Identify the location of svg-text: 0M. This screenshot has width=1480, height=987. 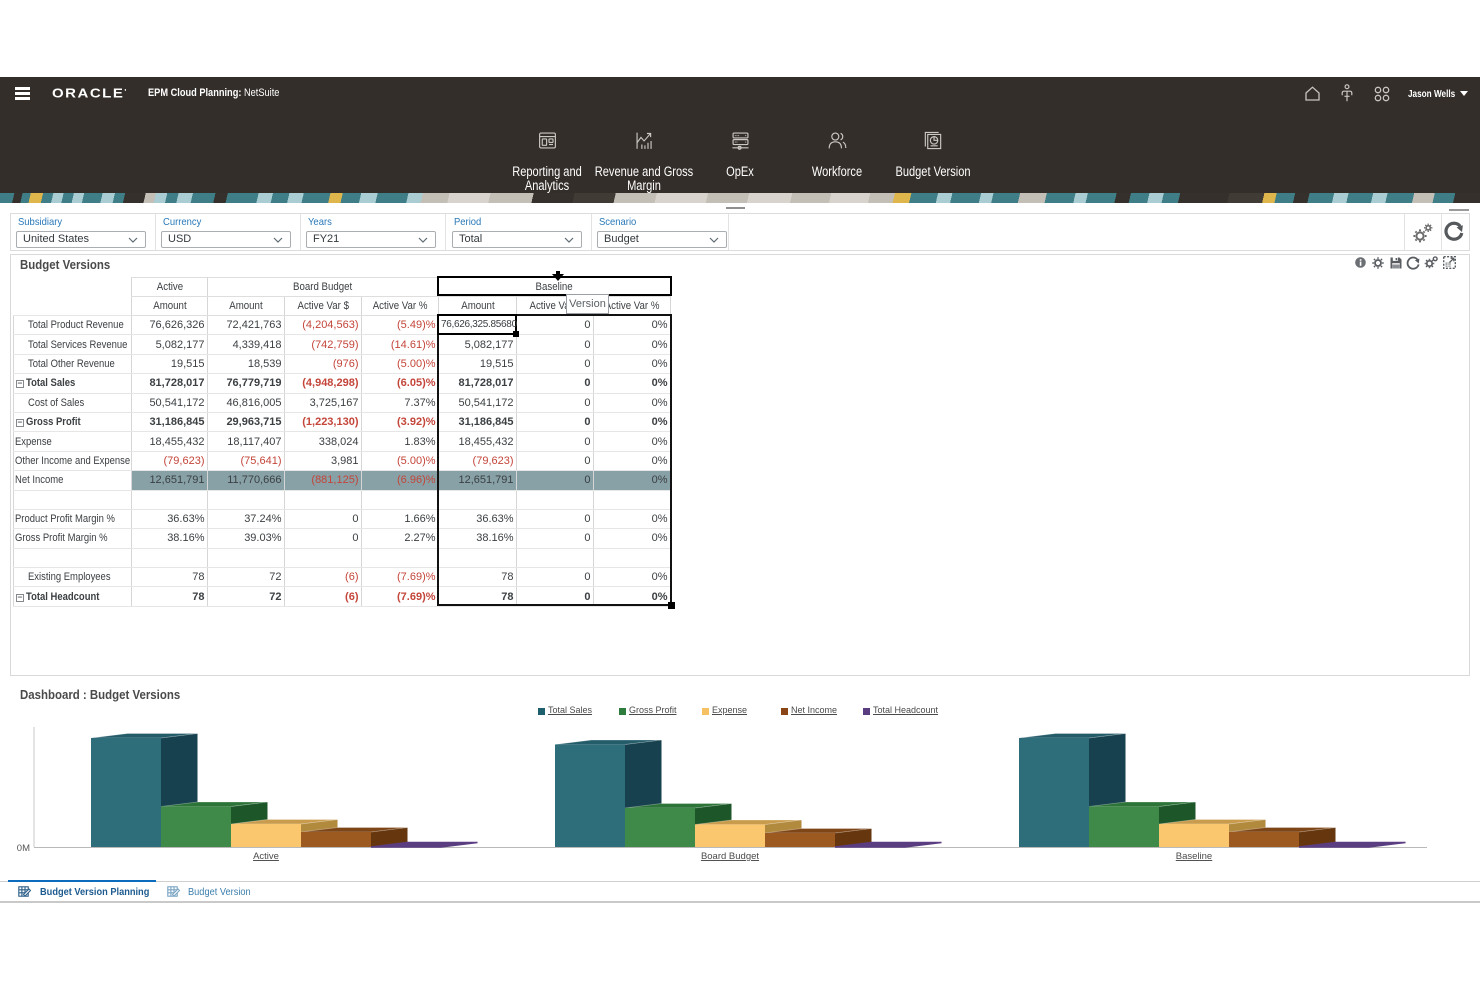
(23, 848).